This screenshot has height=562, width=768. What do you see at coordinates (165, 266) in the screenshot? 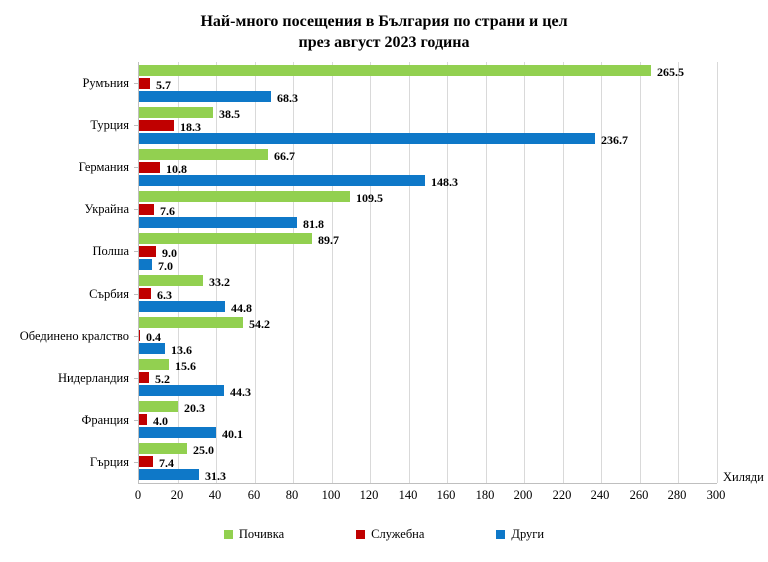
I see `value-label: 7.0` at bounding box center [165, 266].